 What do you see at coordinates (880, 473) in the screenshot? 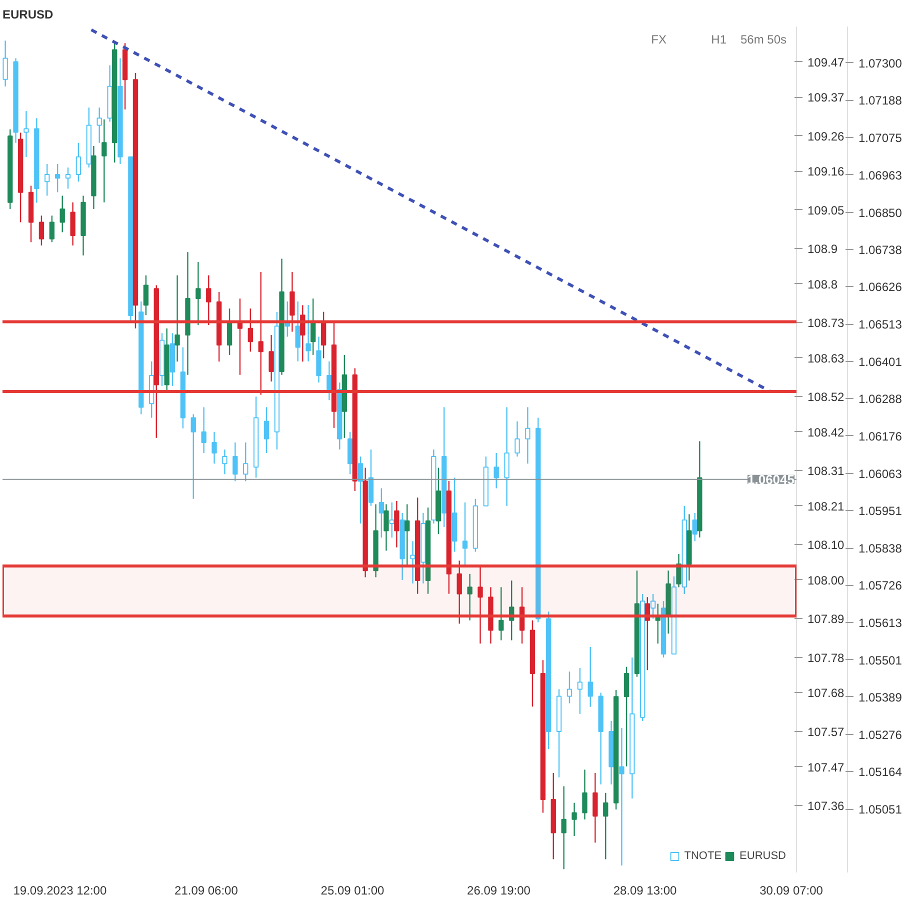
I see `y-tick-label: 1.06063` at bounding box center [880, 473].